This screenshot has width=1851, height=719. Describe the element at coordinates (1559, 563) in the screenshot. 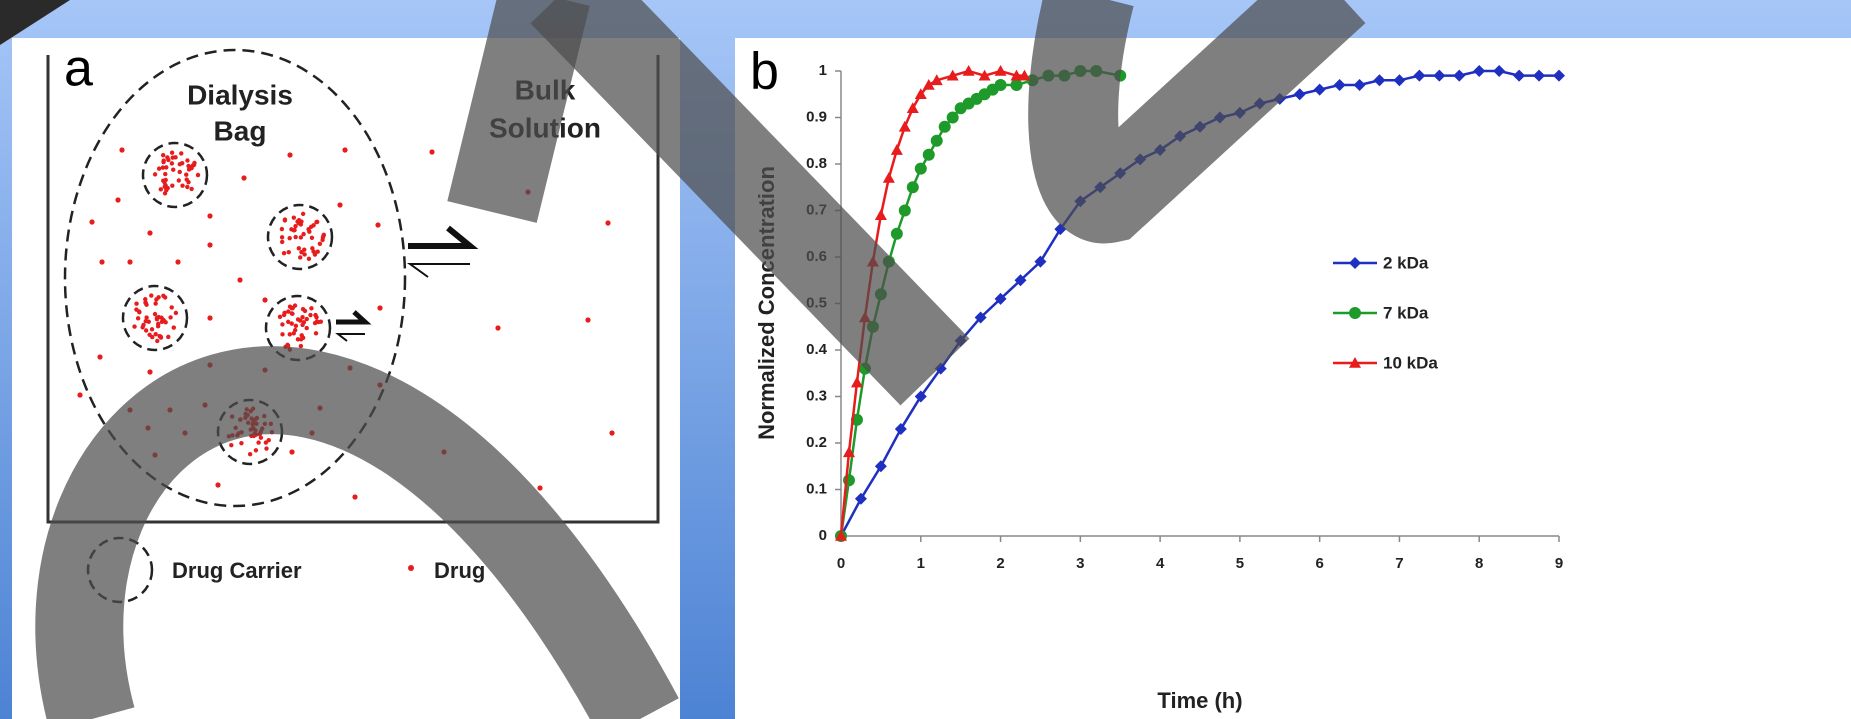

I see `x-tick-label: 9` at that location.